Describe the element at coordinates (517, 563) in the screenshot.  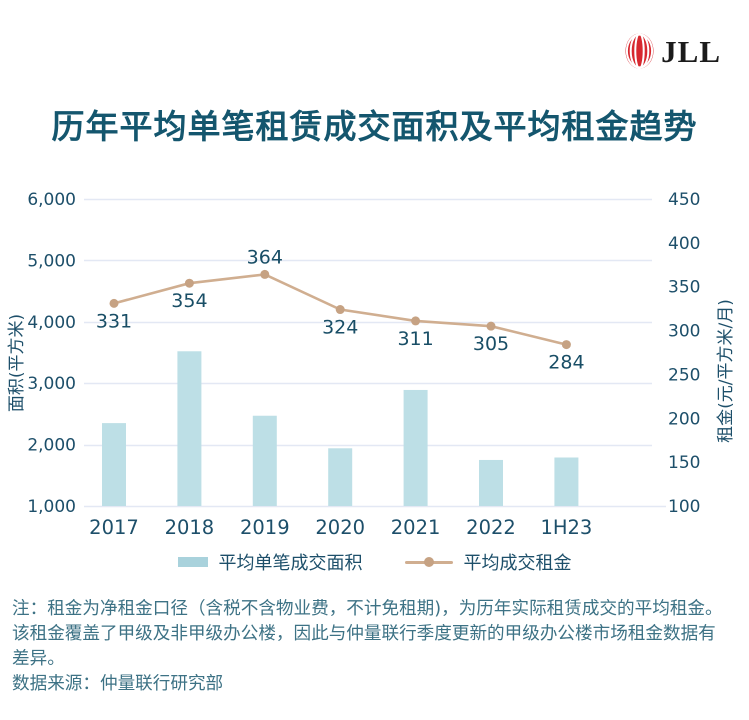
I see `legend-label-rent: 平均成交租金` at that location.